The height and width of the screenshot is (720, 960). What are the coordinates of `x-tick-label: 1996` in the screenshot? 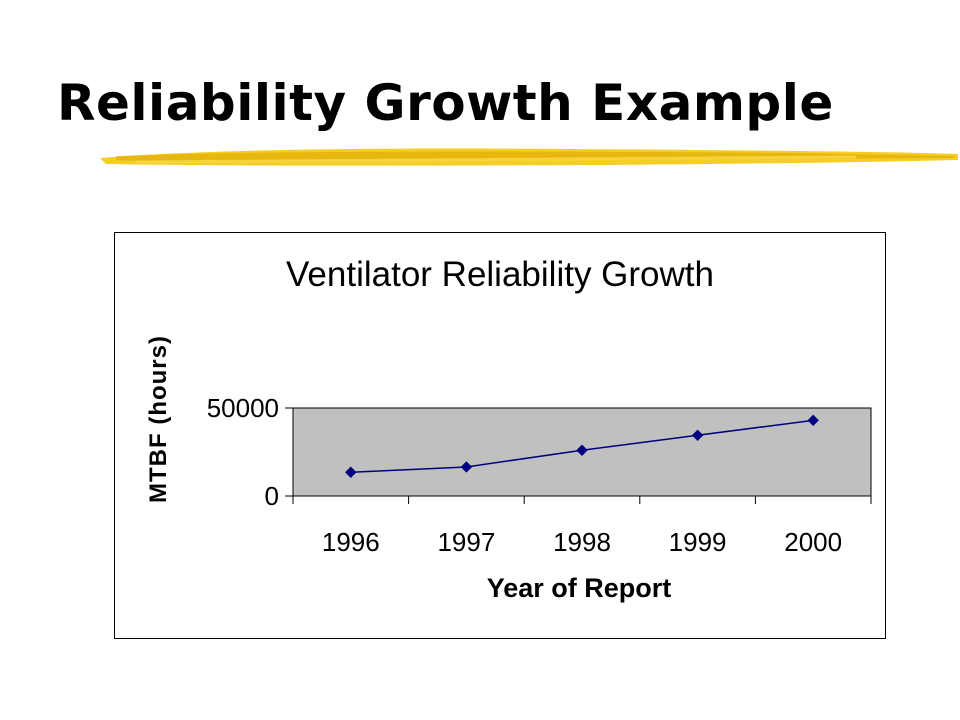 It's located at (351, 542).